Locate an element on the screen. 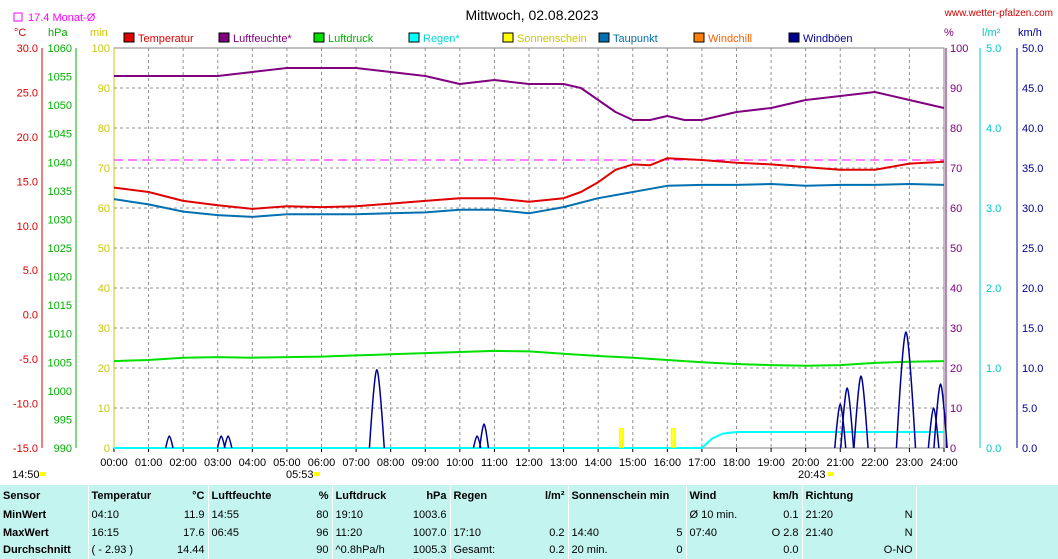 The height and width of the screenshot is (559, 1058). x-tick-label: 05:00 is located at coordinates (287, 463).